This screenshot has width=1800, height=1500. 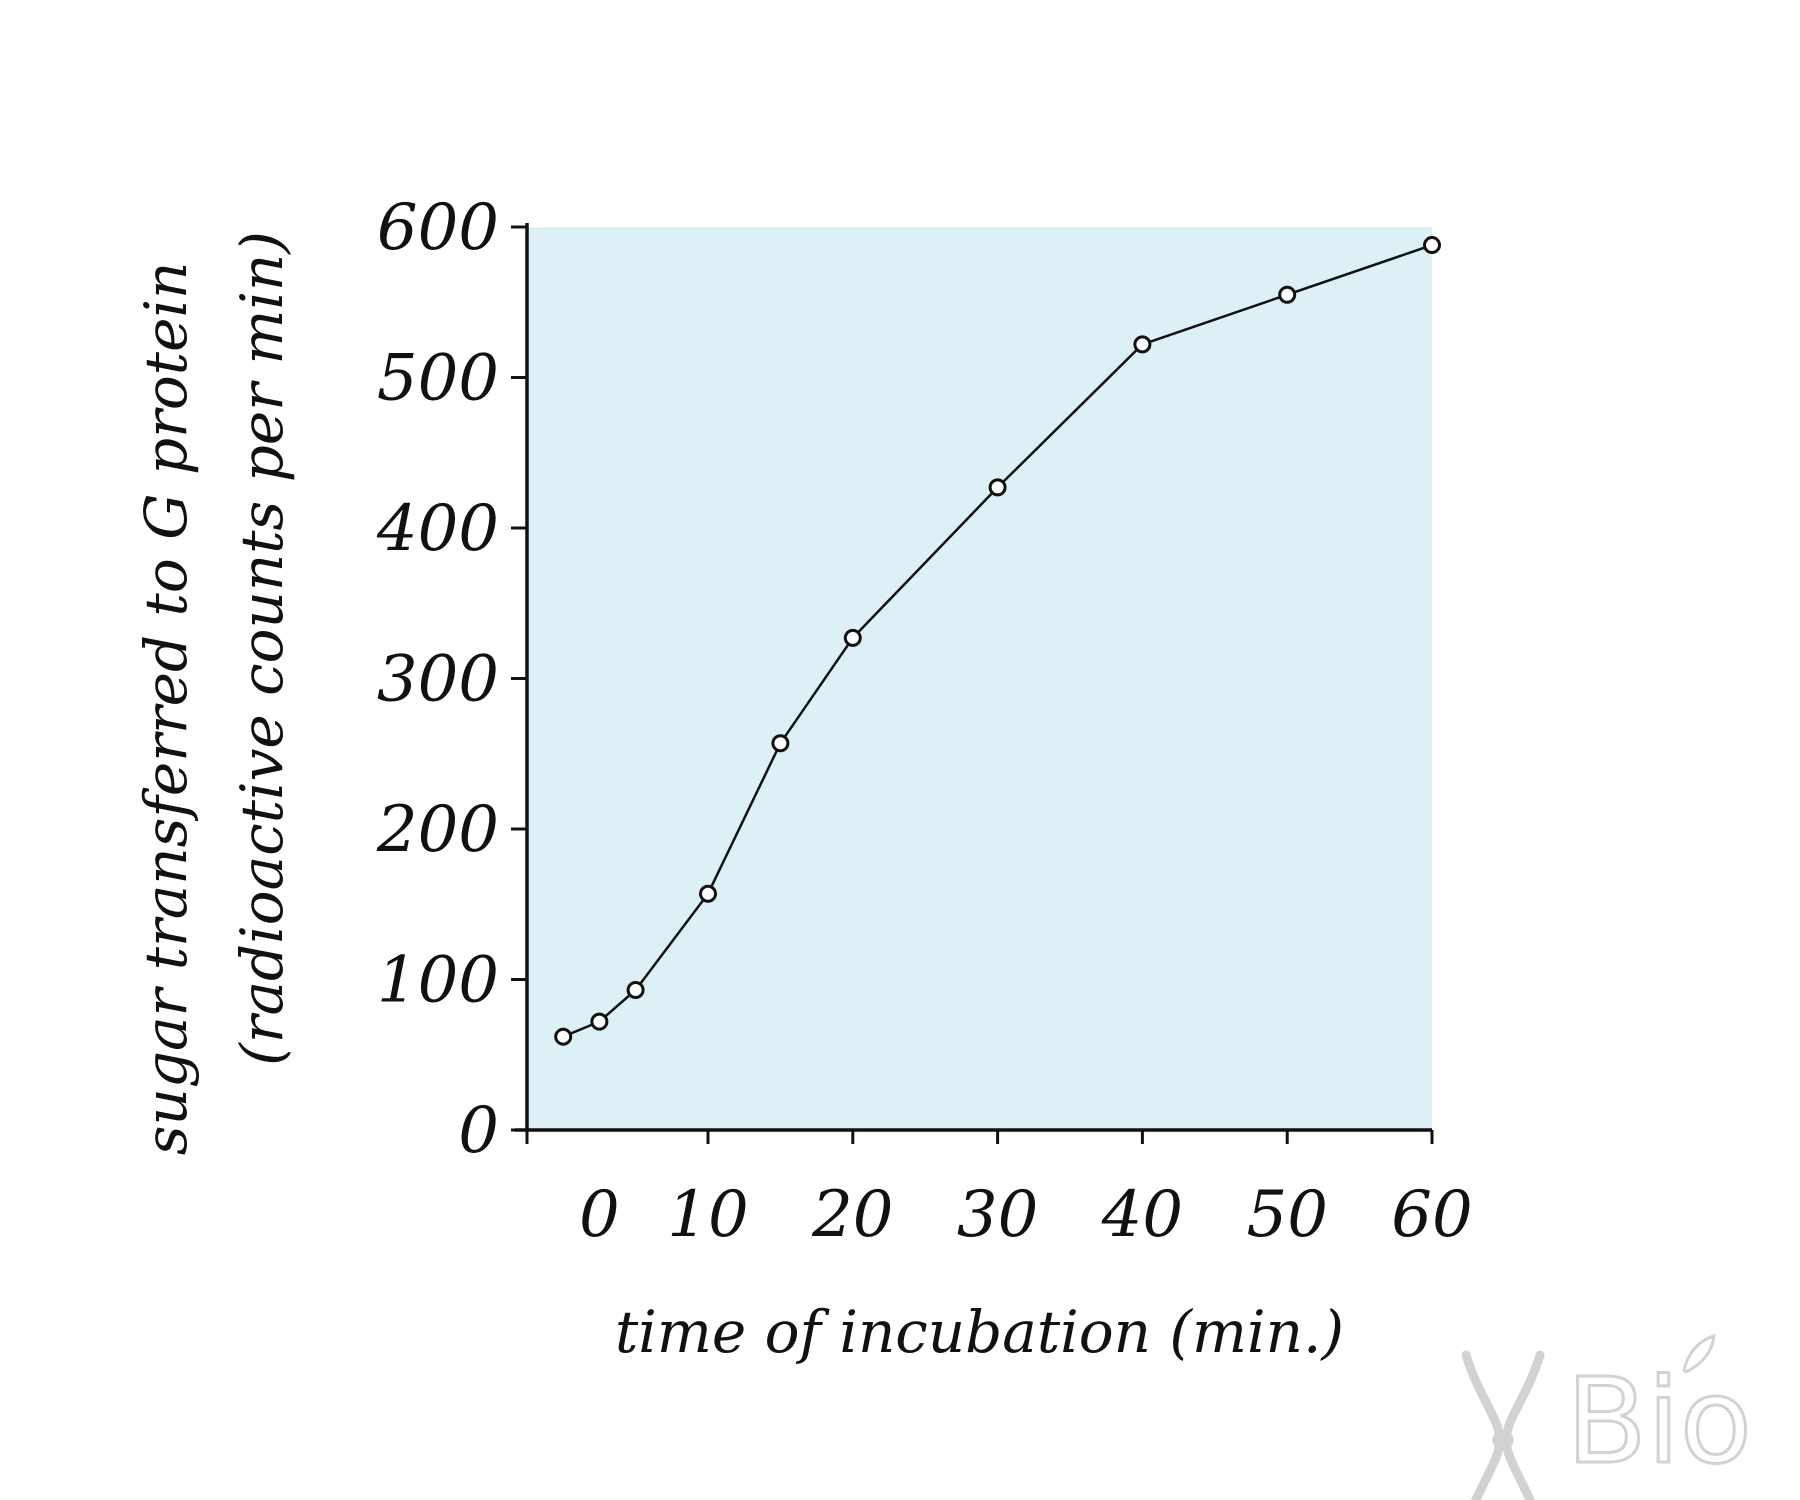 What do you see at coordinates (1142, 1215) in the screenshot?
I see `x-tick-label: 40` at bounding box center [1142, 1215].